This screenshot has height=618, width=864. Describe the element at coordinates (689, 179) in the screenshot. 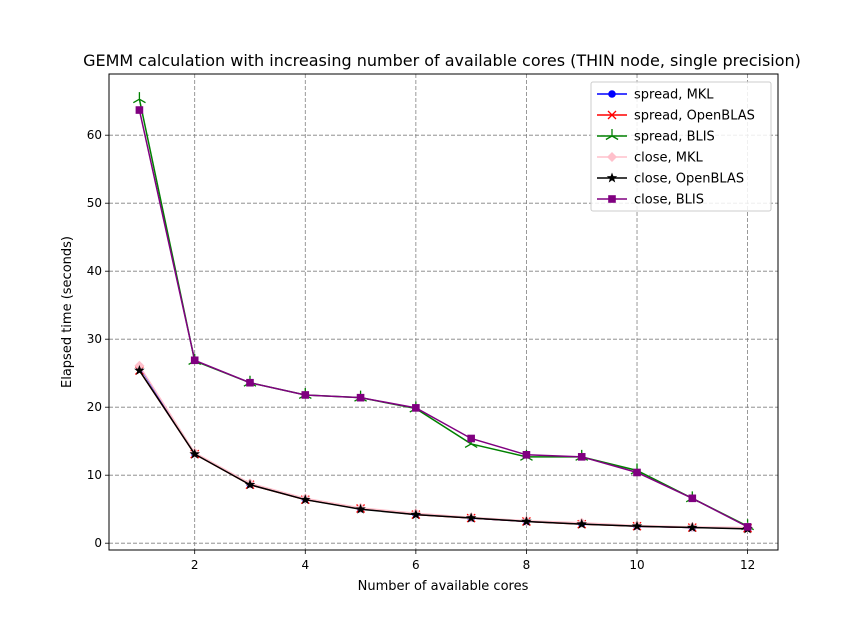

I see `legend-label: close, OpenBLAS` at that location.